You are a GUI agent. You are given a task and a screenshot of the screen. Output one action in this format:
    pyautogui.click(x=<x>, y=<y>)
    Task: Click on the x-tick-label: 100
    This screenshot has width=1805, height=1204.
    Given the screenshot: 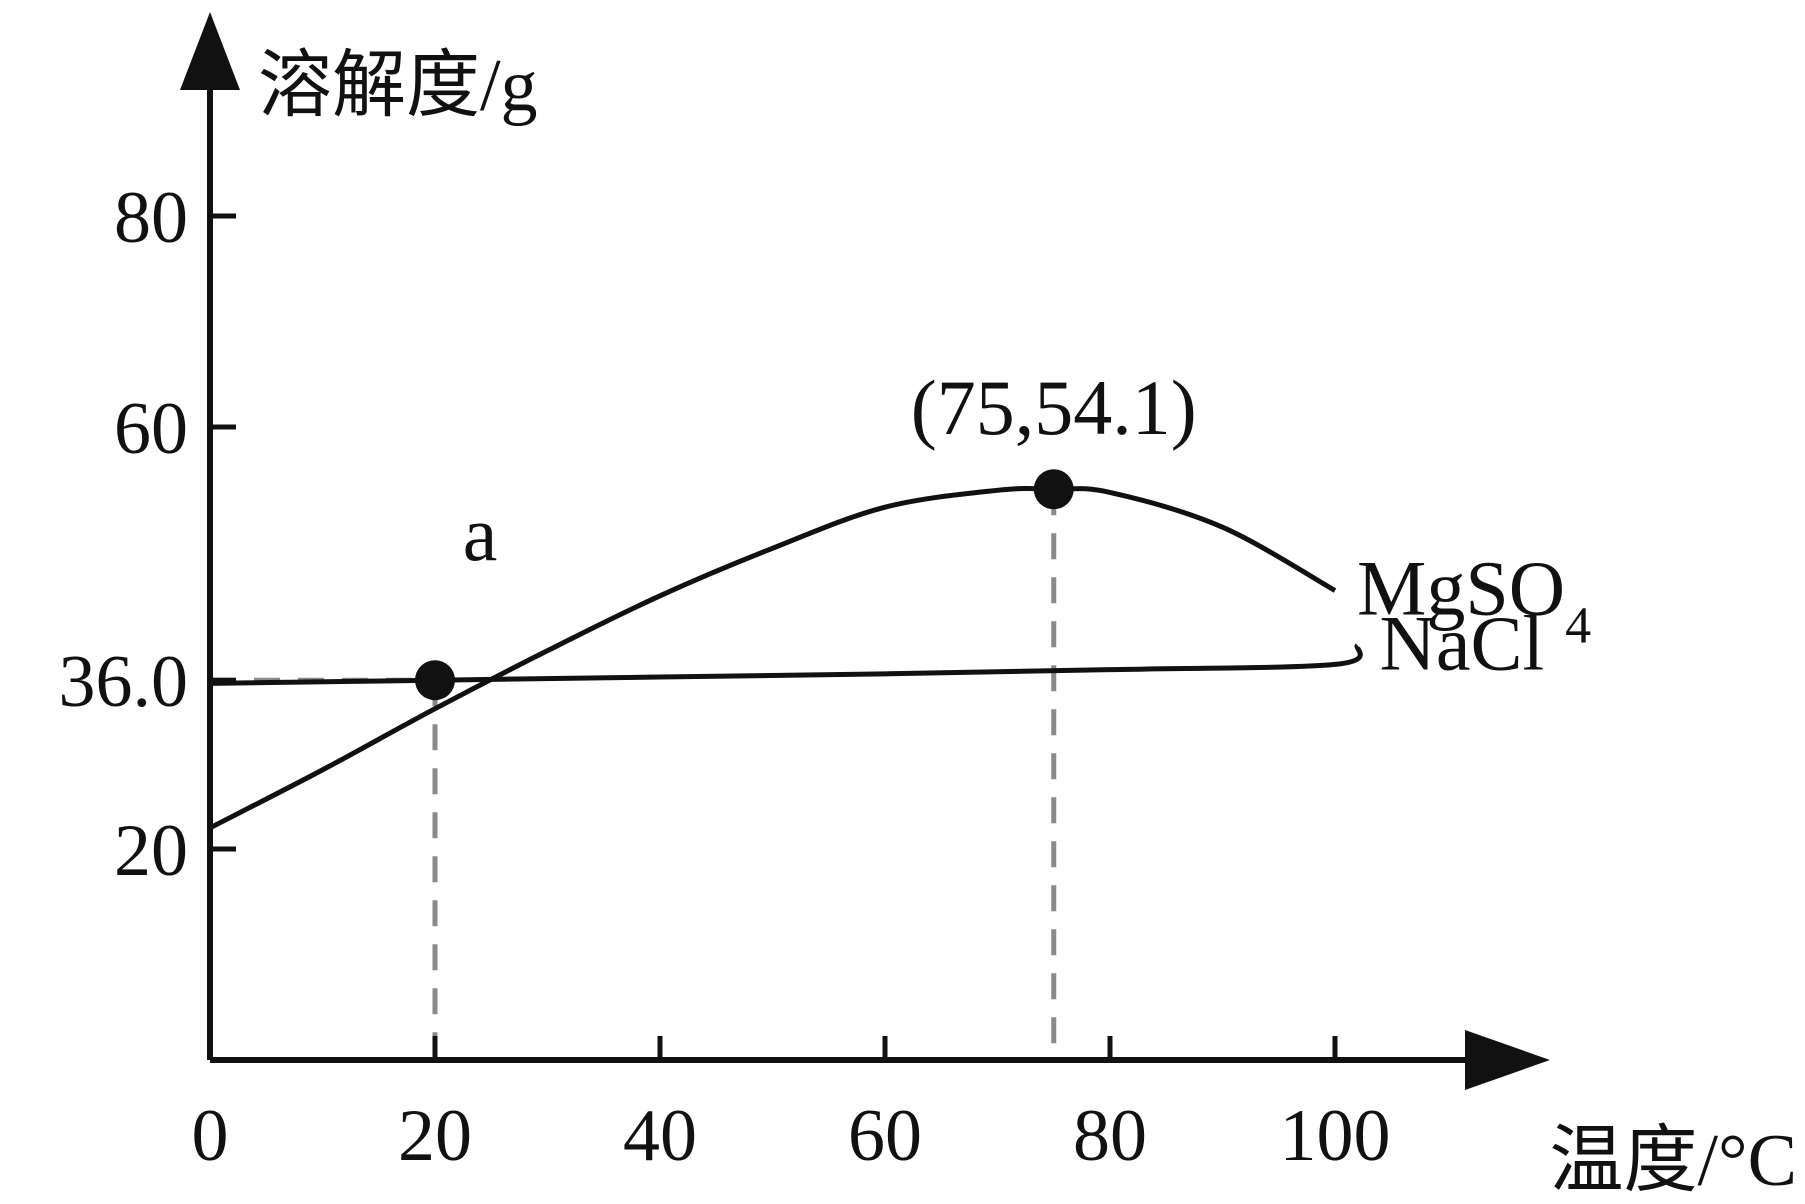 What is the action you would take?
    pyautogui.click(x=1335, y=1136)
    